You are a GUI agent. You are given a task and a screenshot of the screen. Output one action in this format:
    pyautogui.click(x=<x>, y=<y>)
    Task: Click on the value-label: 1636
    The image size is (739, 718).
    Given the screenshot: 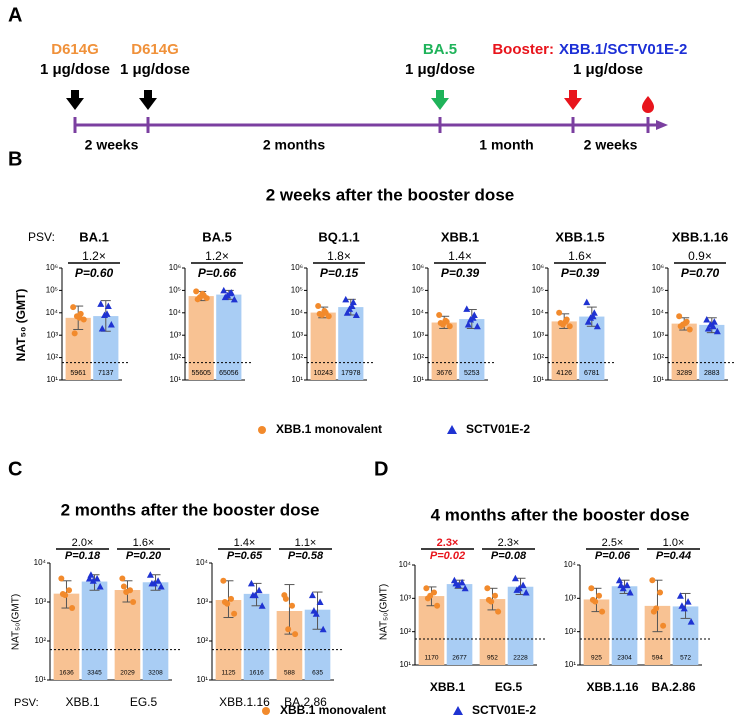 What is the action you would take?
    pyautogui.click(x=66, y=673)
    